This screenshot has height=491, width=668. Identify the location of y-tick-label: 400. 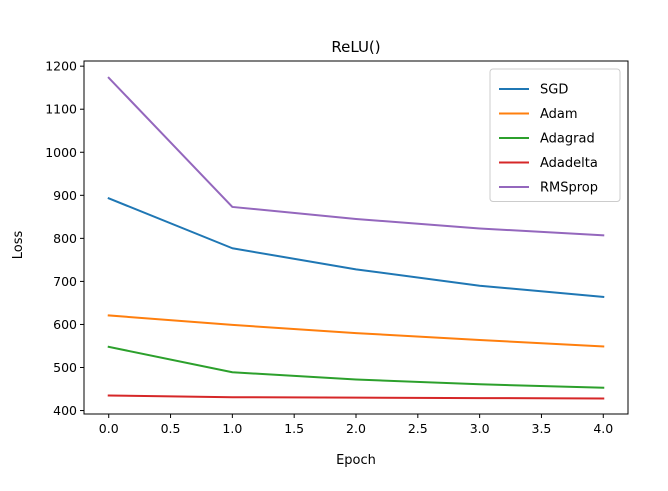
(65, 410).